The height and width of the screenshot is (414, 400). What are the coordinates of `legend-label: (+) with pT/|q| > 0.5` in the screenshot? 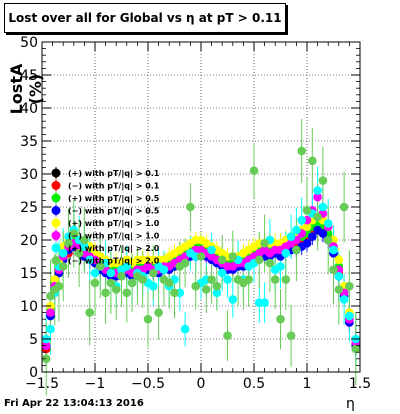 It's located at (114, 198).